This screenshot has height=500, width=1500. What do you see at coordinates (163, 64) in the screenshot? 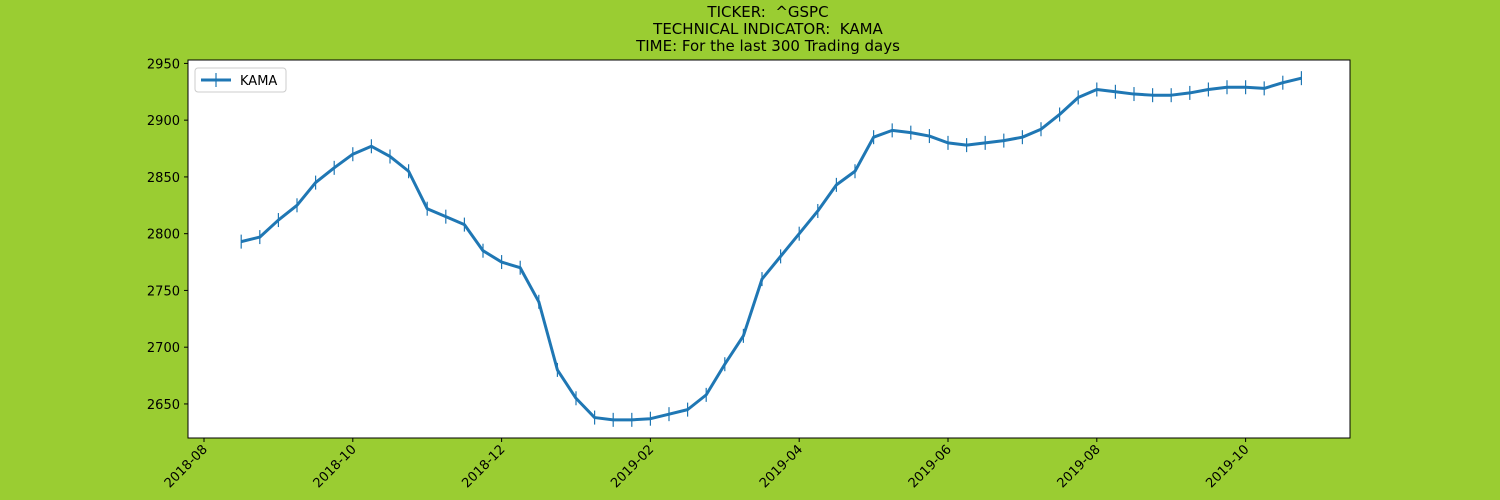
I see `y-tick-label: 2950` at bounding box center [163, 64].